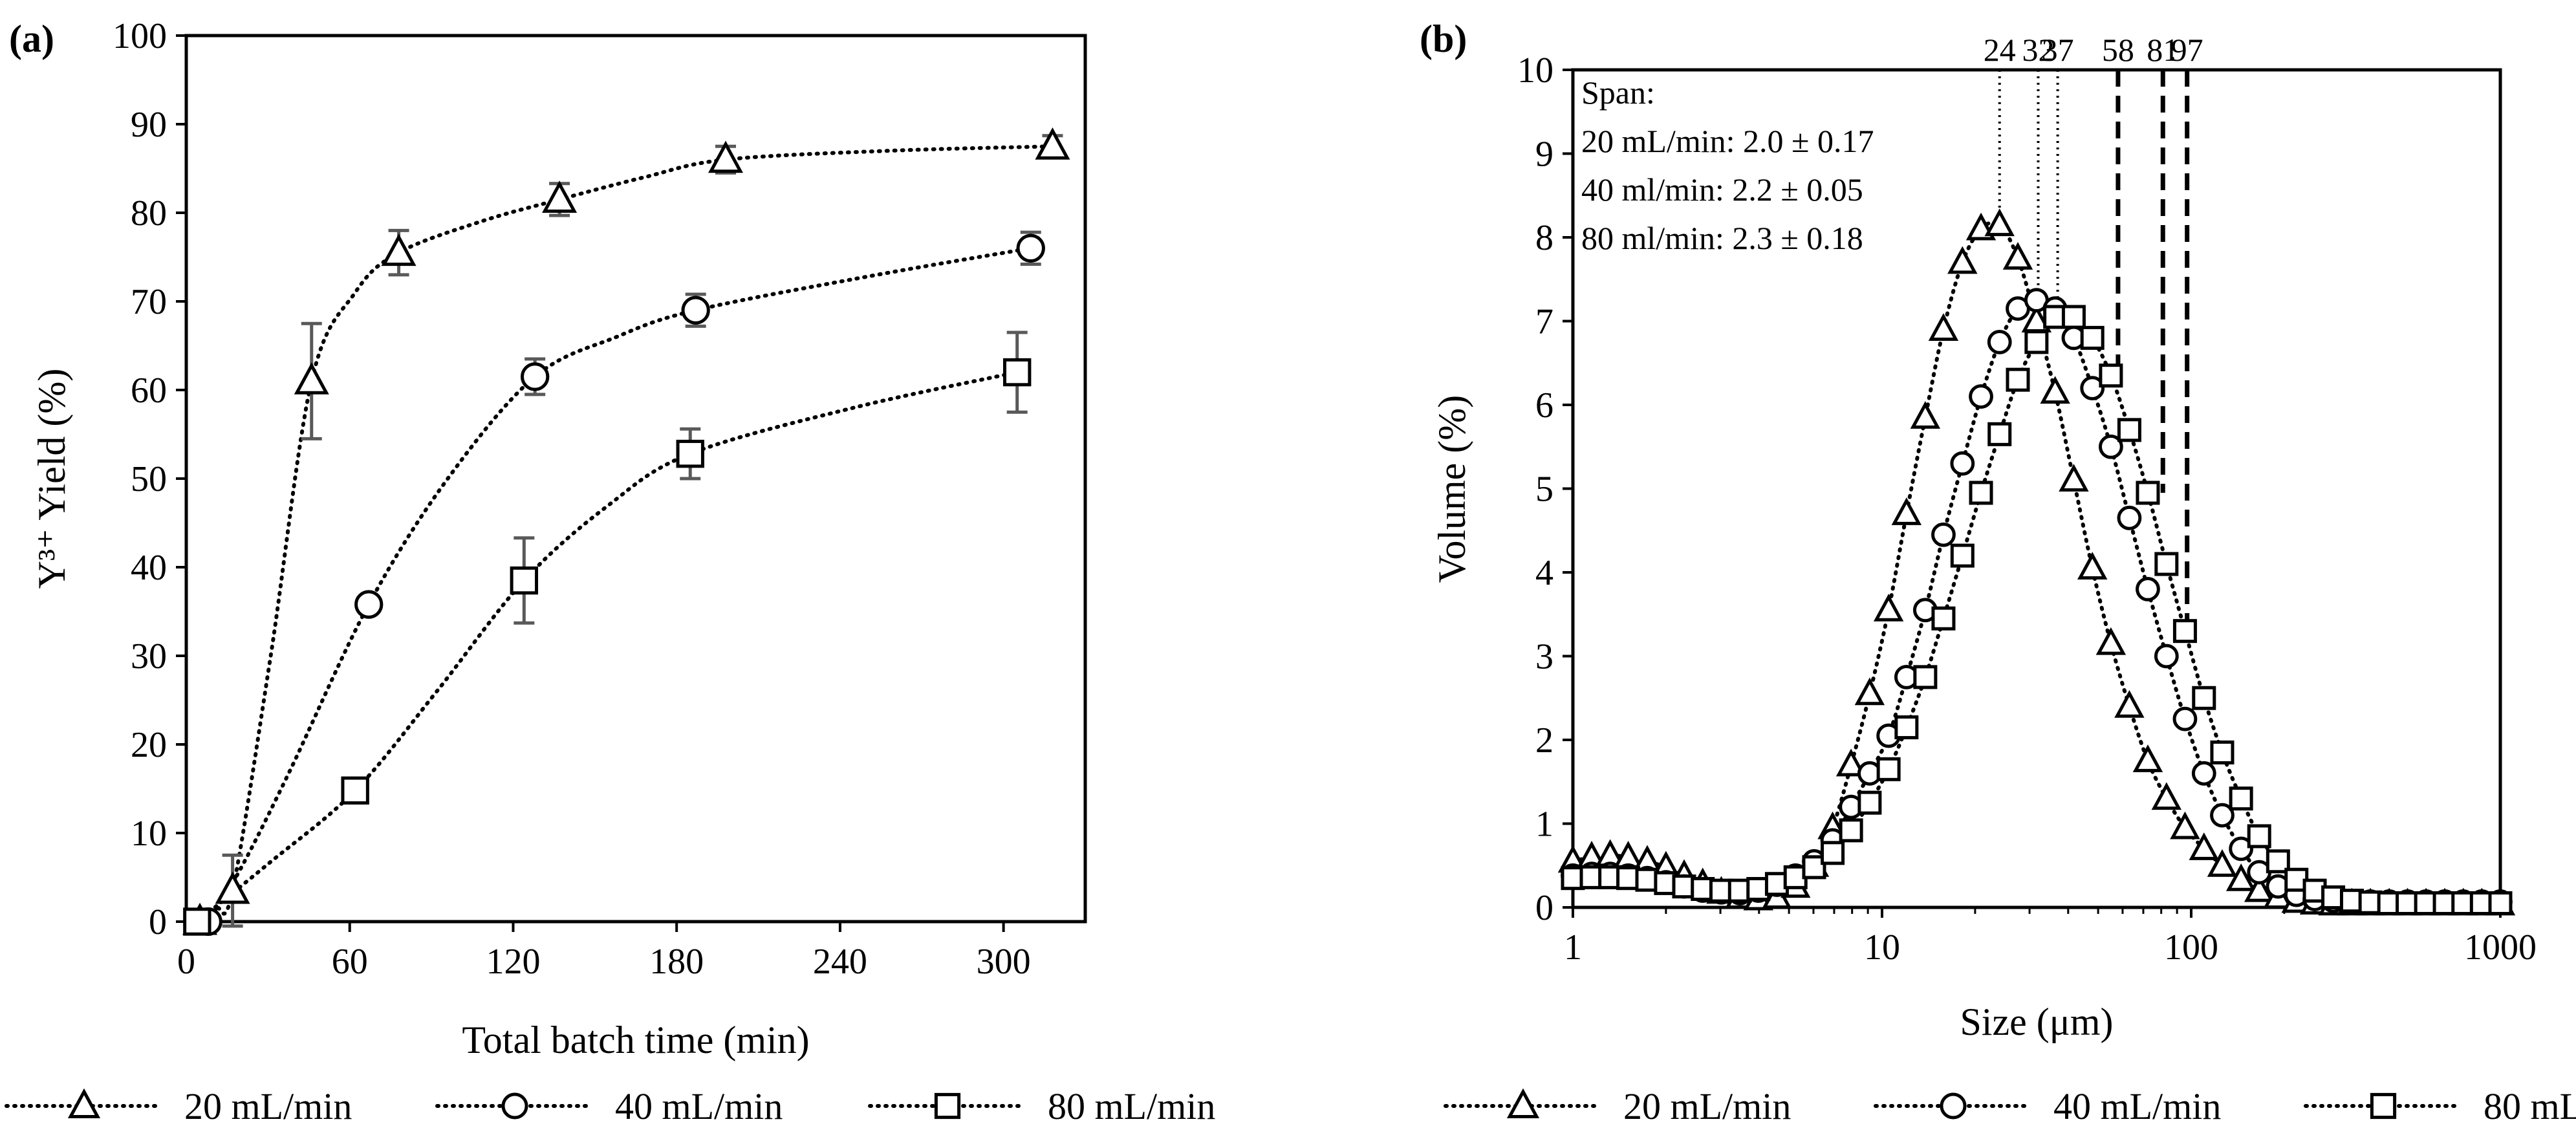 The width and height of the screenshot is (2576, 1137). I want to click on panel-a-label: (a), so click(32, 38).